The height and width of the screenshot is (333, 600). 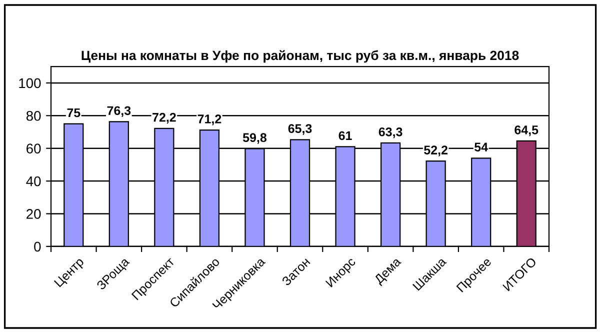 What do you see at coordinates (33, 214) in the screenshot?
I see `y-tick-label: 20` at bounding box center [33, 214].